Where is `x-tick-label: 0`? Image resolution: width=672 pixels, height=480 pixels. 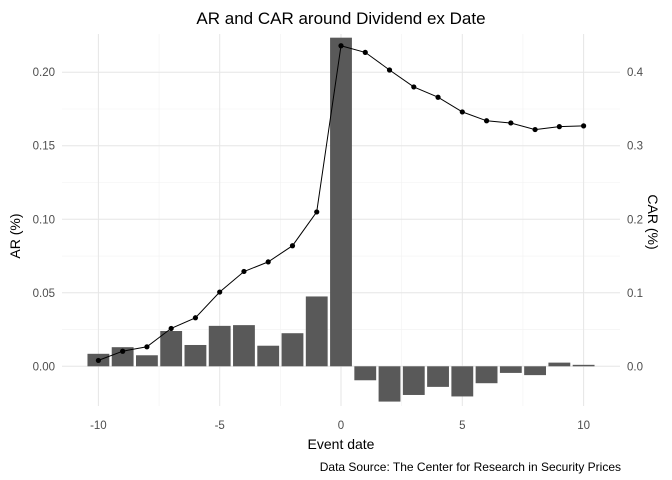 x-tick-label: 0 is located at coordinates (341, 426).